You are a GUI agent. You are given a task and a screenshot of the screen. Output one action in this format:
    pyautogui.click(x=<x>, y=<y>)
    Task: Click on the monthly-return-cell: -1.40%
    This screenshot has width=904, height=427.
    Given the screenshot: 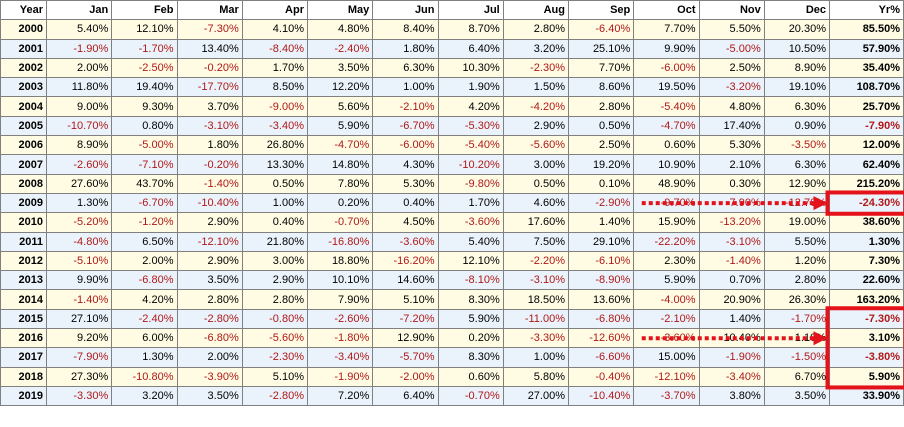 What is the action you would take?
    pyautogui.click(x=731, y=261)
    